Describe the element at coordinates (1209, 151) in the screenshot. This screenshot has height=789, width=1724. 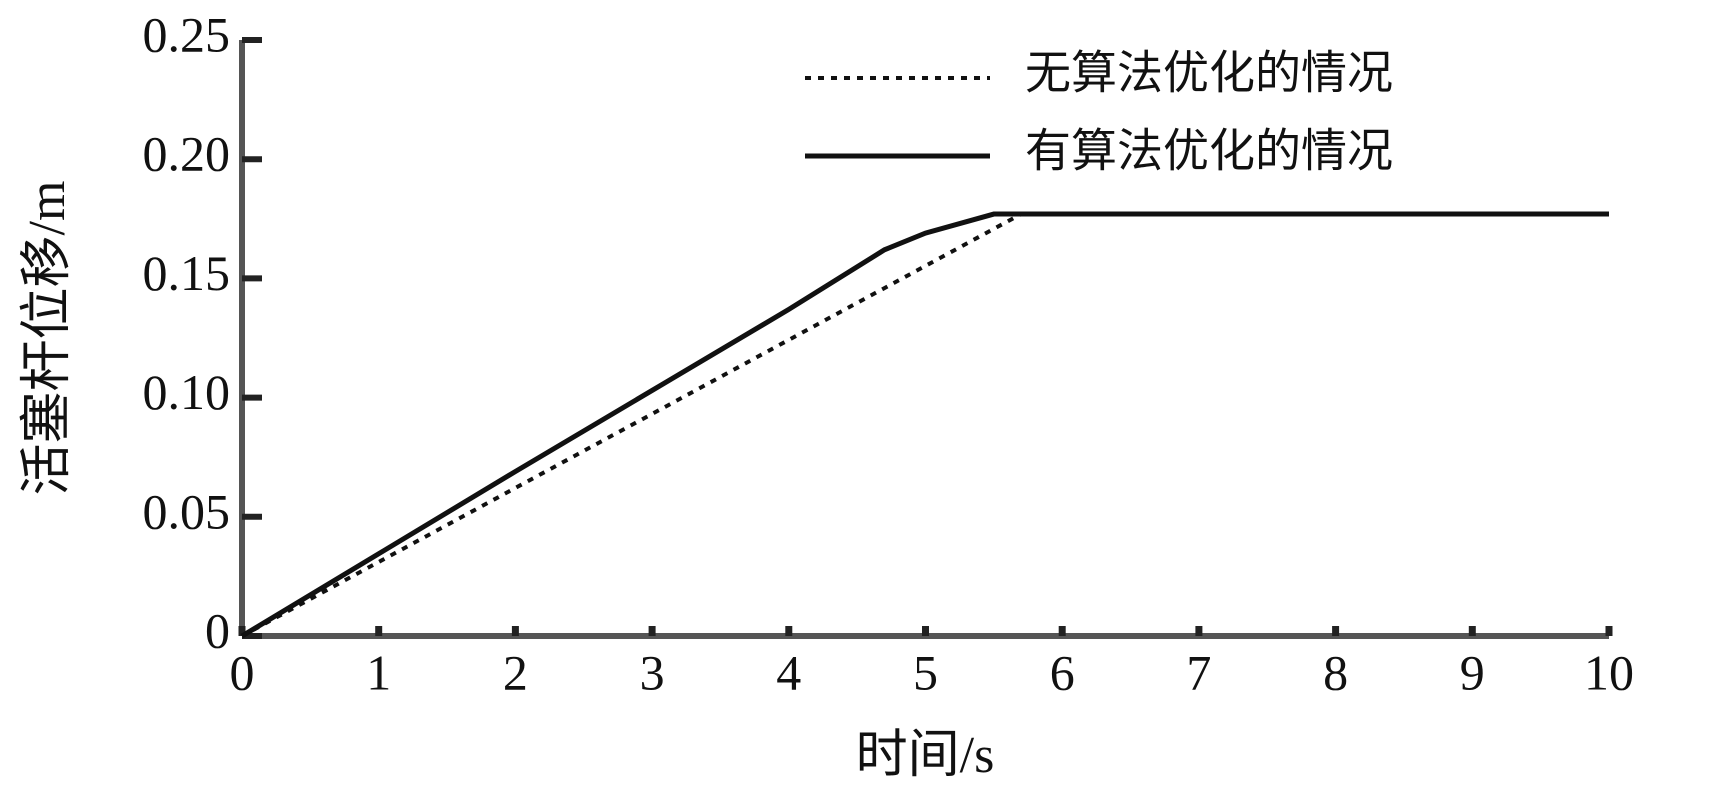
I see `legend-label: 有算法优化的情况` at that location.